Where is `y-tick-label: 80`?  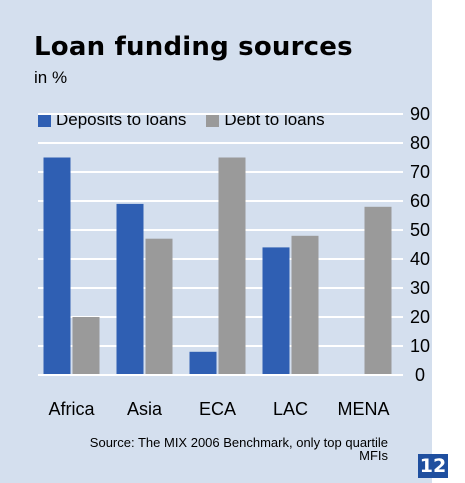 y-tick-label: 80 is located at coordinates (420, 143).